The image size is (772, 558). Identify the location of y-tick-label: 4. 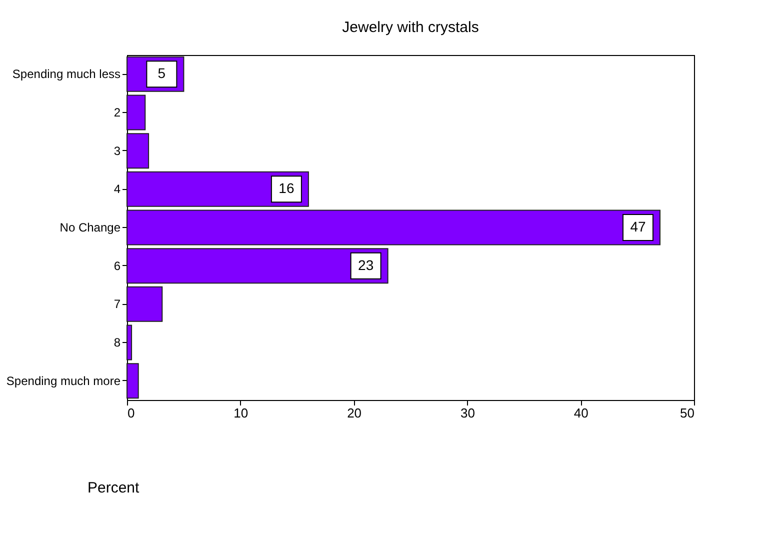
(117, 189).